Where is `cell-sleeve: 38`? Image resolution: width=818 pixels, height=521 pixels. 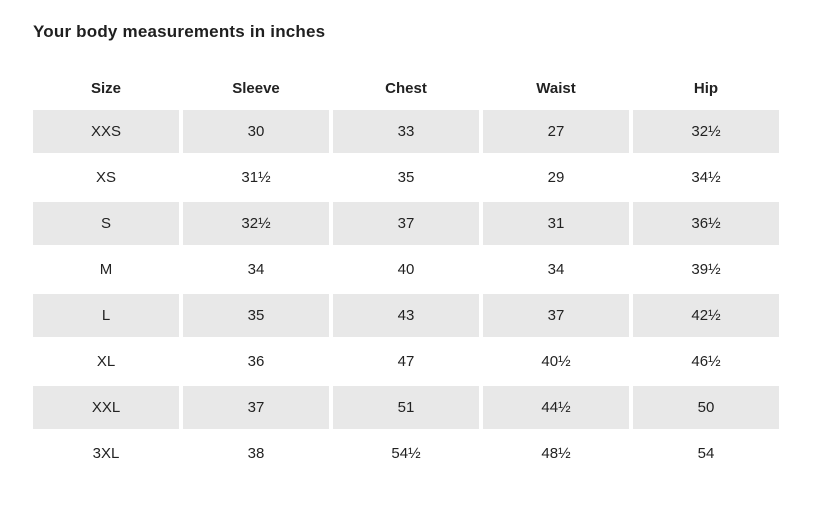 cell-sleeve: 38 is located at coordinates (256, 453).